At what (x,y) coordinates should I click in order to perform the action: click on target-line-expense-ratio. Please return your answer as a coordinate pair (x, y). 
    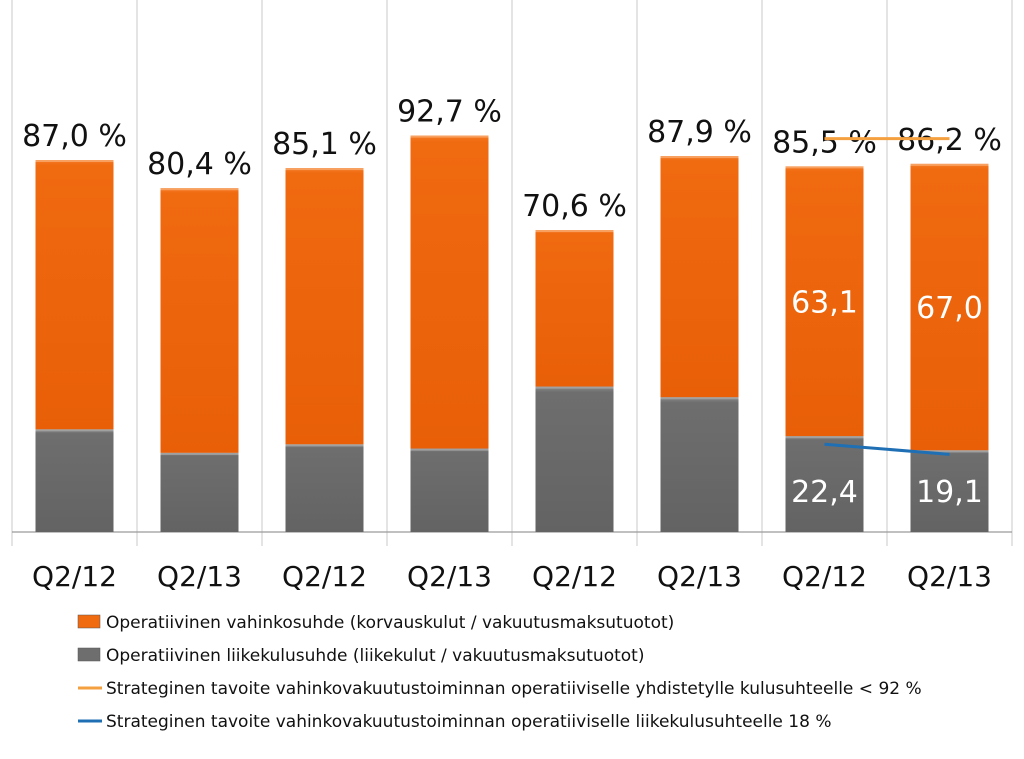
    Looking at the image, I should click on (887, 449).